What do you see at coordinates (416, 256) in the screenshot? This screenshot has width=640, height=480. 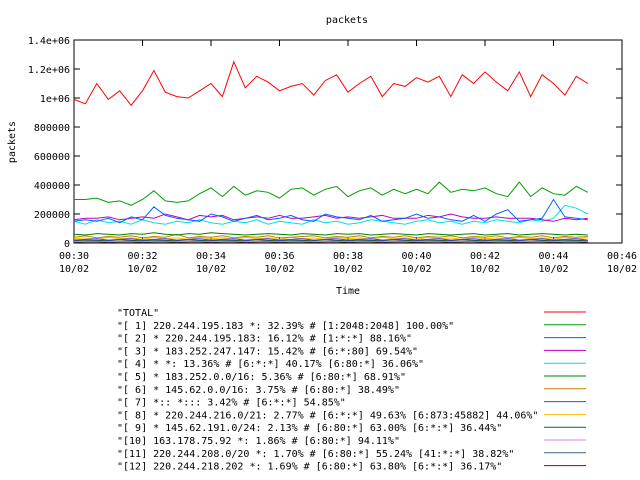 I see `x-tick-label: 00:40` at bounding box center [416, 256].